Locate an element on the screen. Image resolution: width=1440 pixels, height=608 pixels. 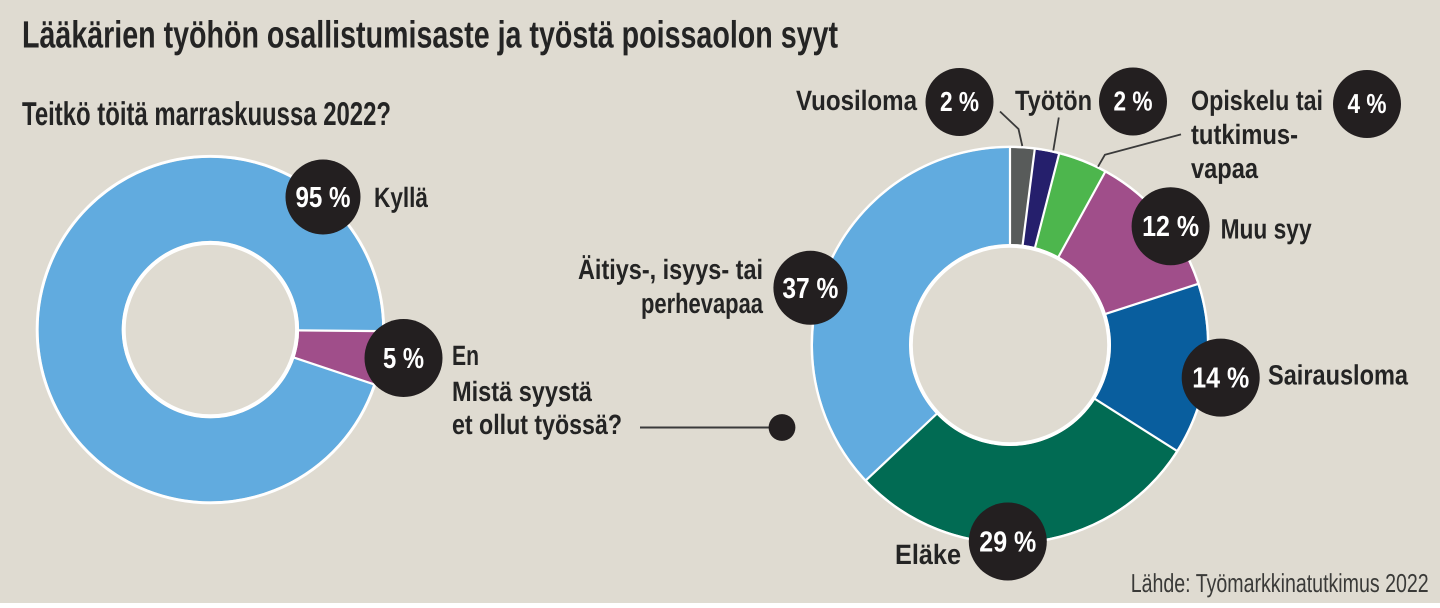
svg-text: 5 % is located at coordinates (403, 359).